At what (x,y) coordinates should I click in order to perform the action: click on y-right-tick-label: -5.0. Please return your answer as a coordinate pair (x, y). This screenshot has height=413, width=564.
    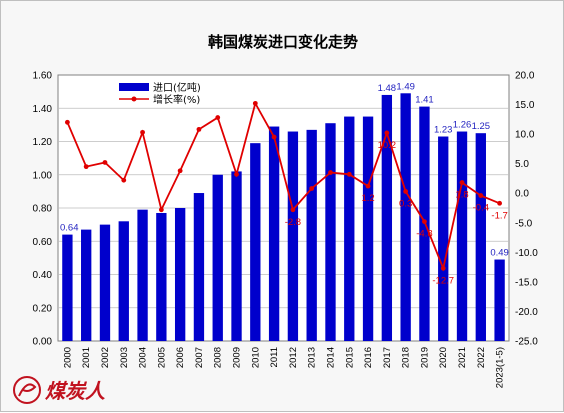
    Looking at the image, I should click on (524, 223).